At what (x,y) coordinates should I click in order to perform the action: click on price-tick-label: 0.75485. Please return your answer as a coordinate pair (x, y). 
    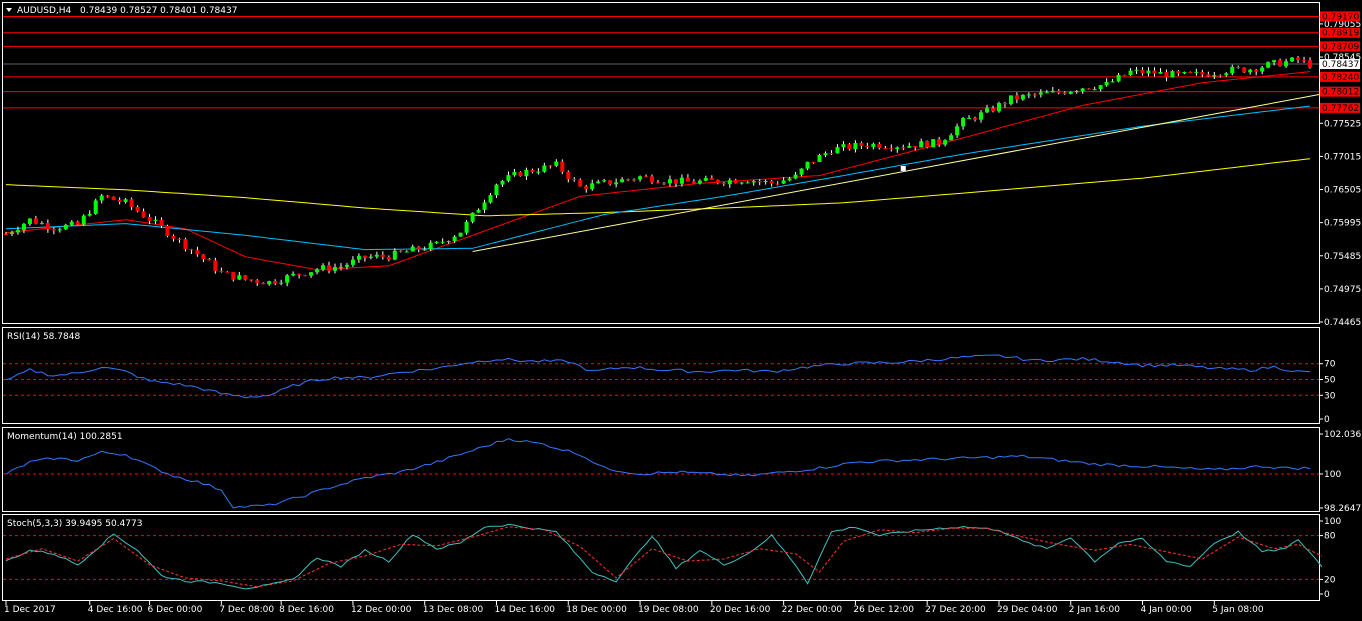
    Looking at the image, I should click on (1342, 257).